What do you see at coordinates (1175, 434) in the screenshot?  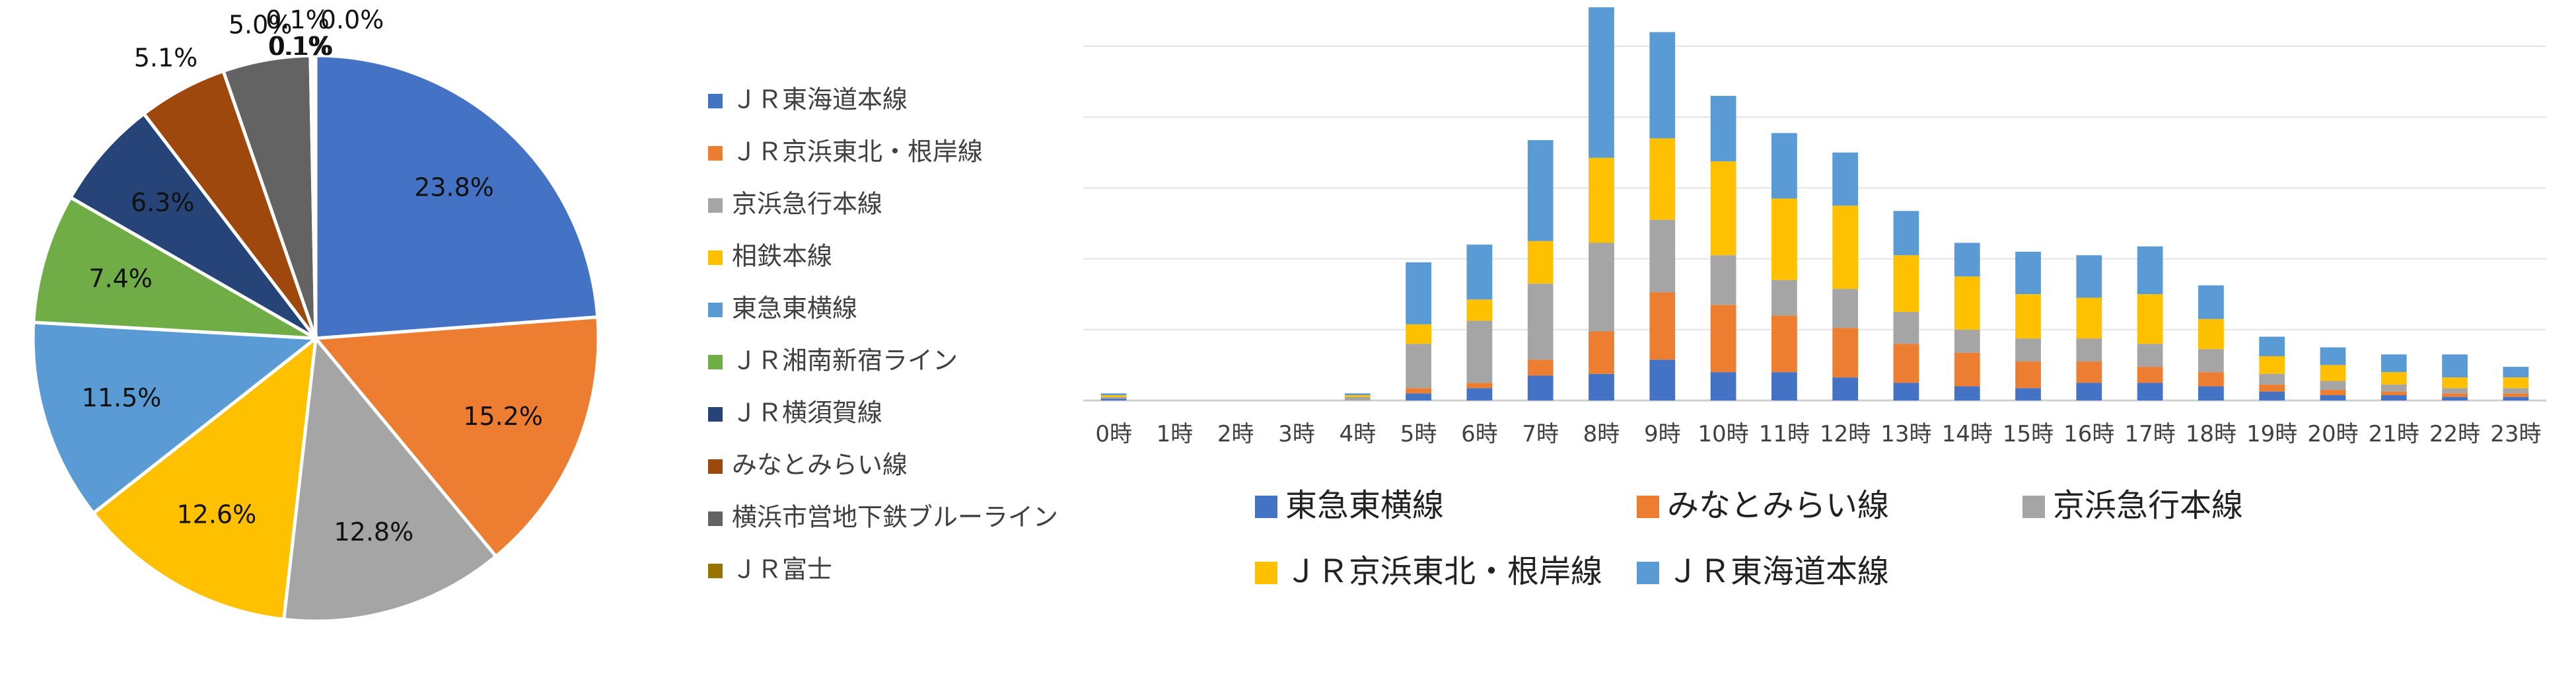 I see `x-tick-label: 1時` at bounding box center [1175, 434].